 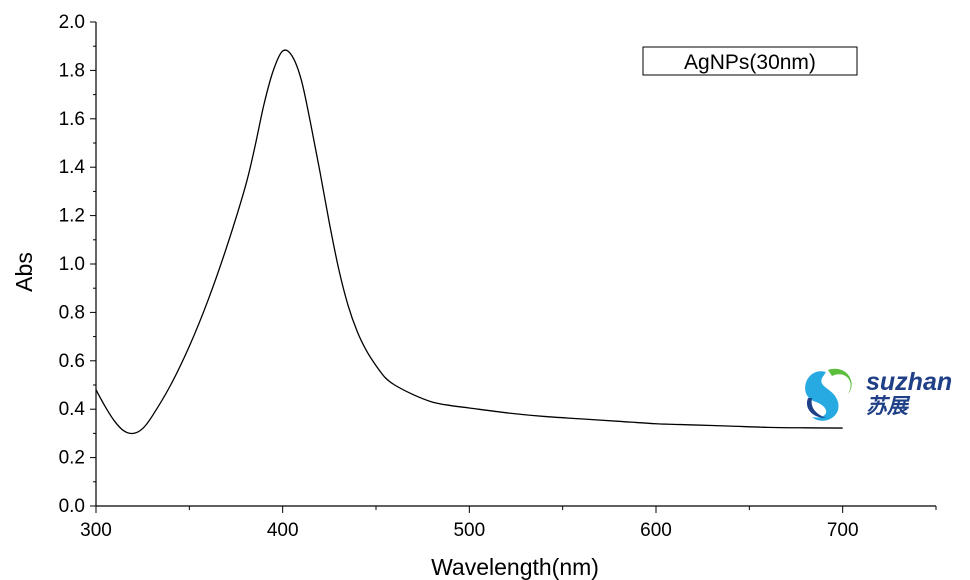 I want to click on y-tick-label: 0.4, so click(x=72, y=409).